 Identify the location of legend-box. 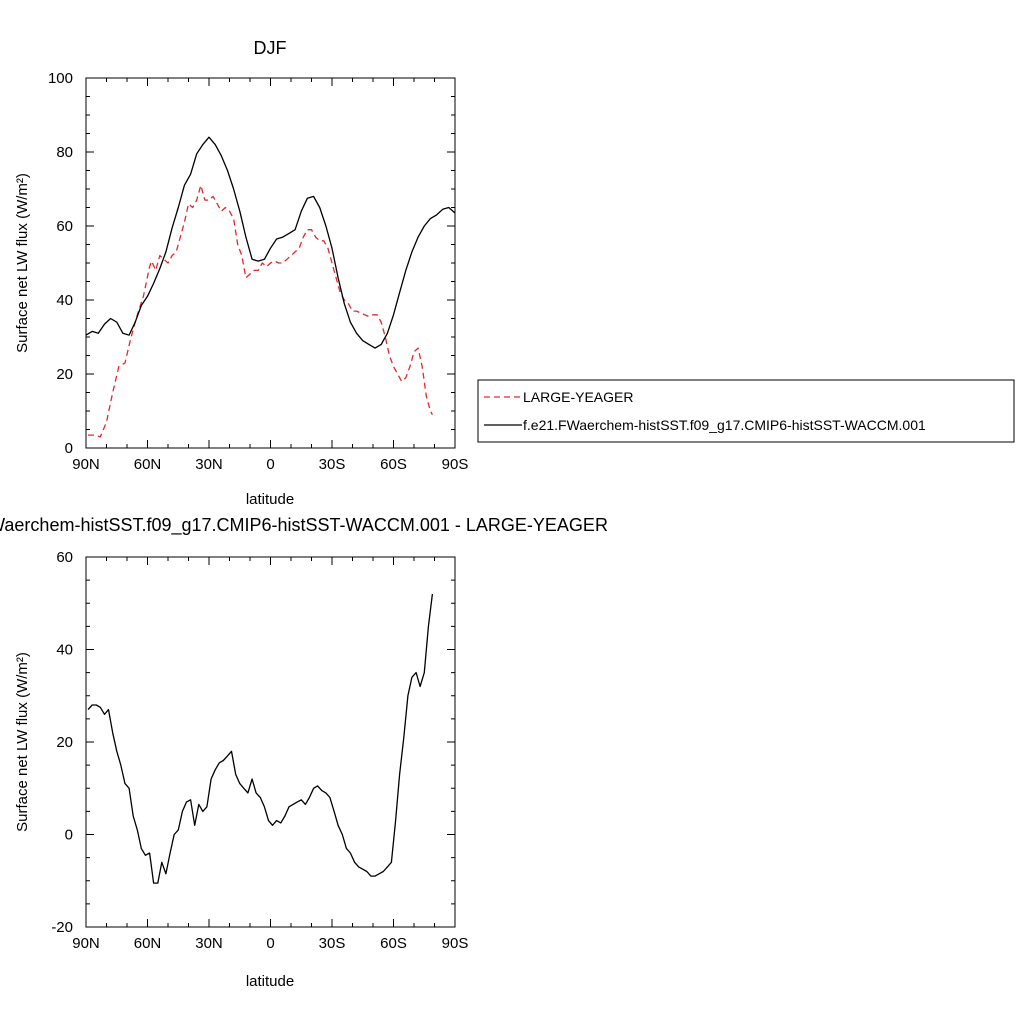
(746, 411).